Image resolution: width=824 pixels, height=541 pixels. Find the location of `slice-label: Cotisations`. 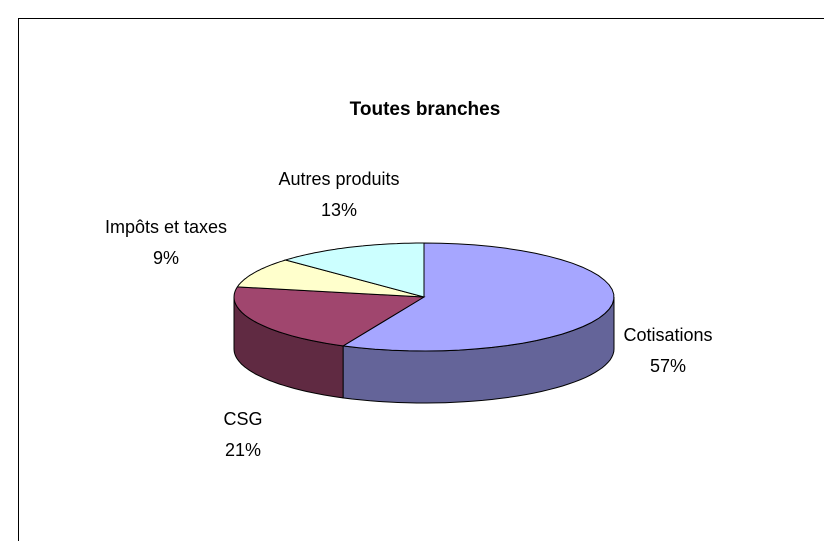

slice-label: Cotisations is located at coordinates (667, 335).